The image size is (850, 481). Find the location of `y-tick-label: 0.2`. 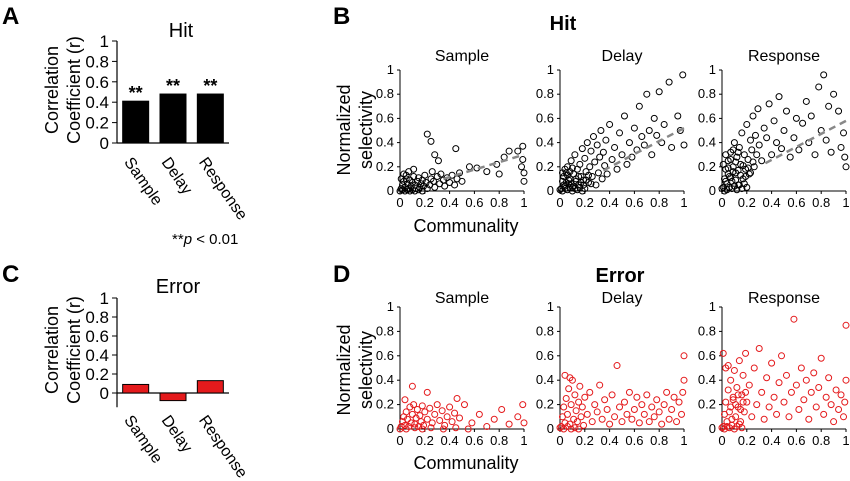

y-tick-label: 0.2 is located at coordinates (545, 404).